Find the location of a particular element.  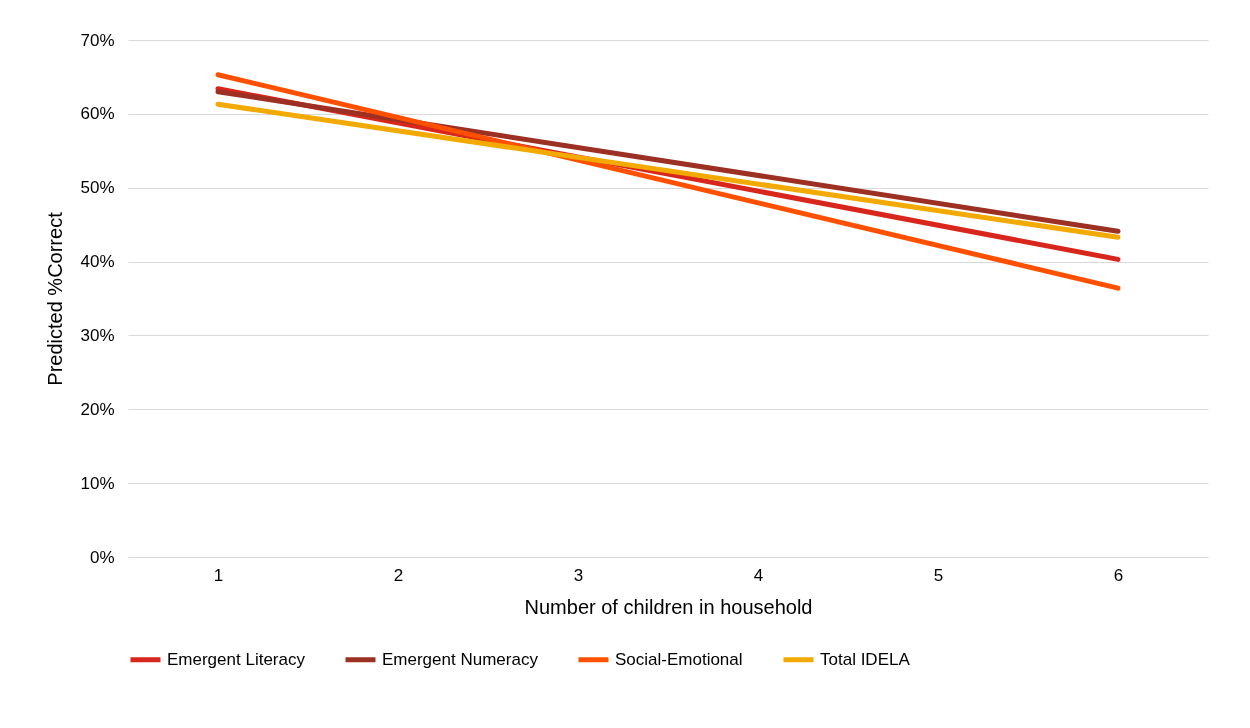

legend-label: Social-Emotional is located at coordinates (679, 659).